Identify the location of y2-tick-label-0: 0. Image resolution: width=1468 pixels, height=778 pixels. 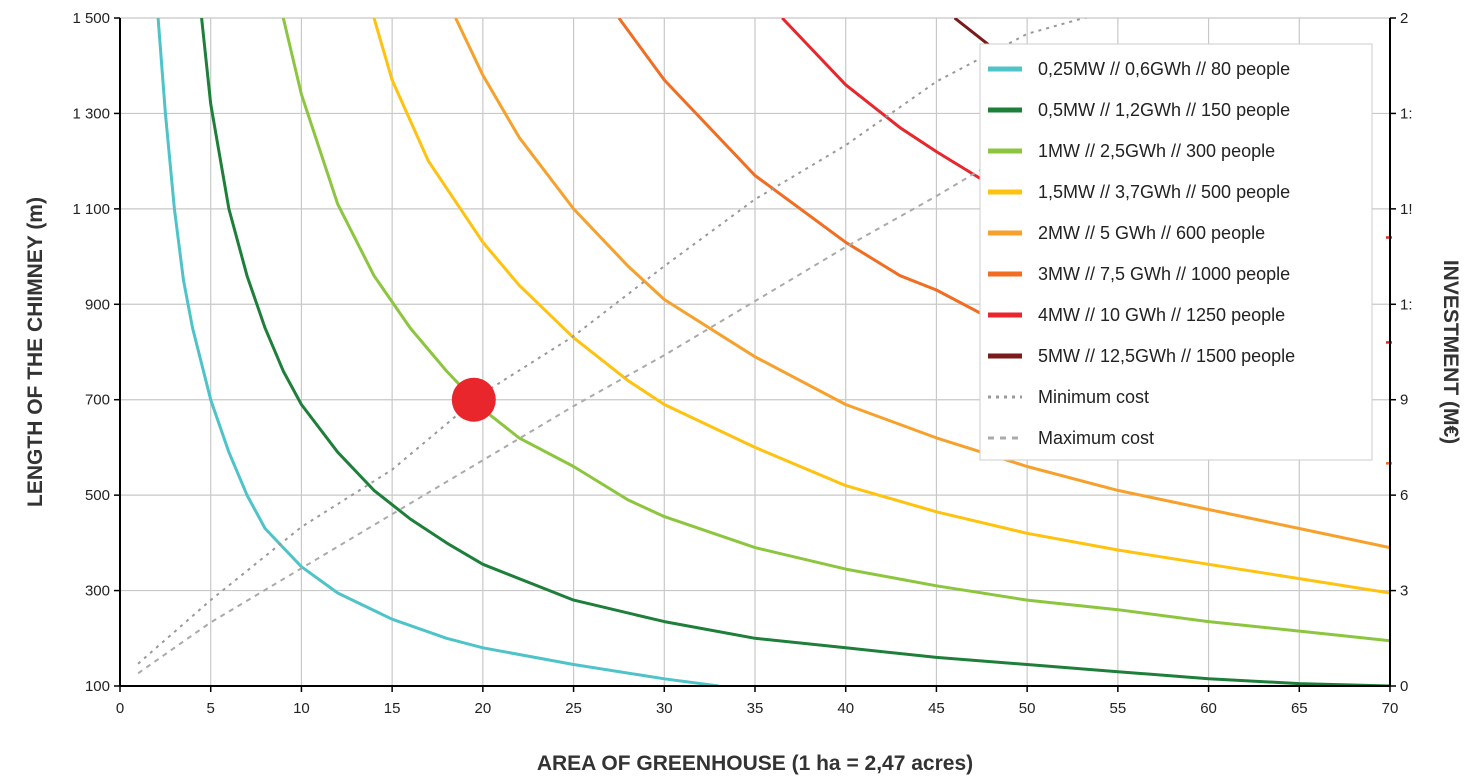
(1404, 686).